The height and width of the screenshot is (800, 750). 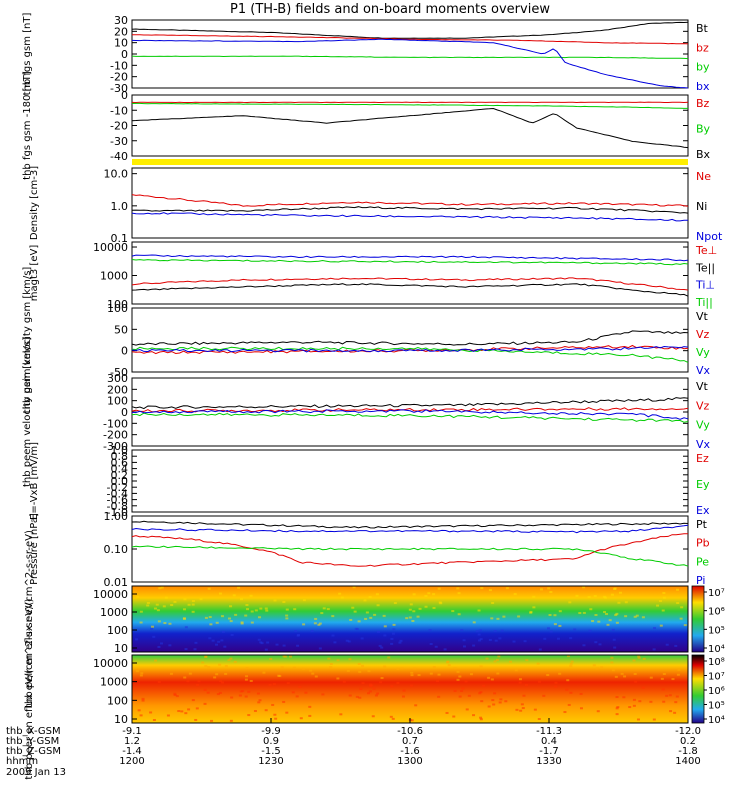 I want to click on y-tick-label: 0, so click(x=124, y=412).